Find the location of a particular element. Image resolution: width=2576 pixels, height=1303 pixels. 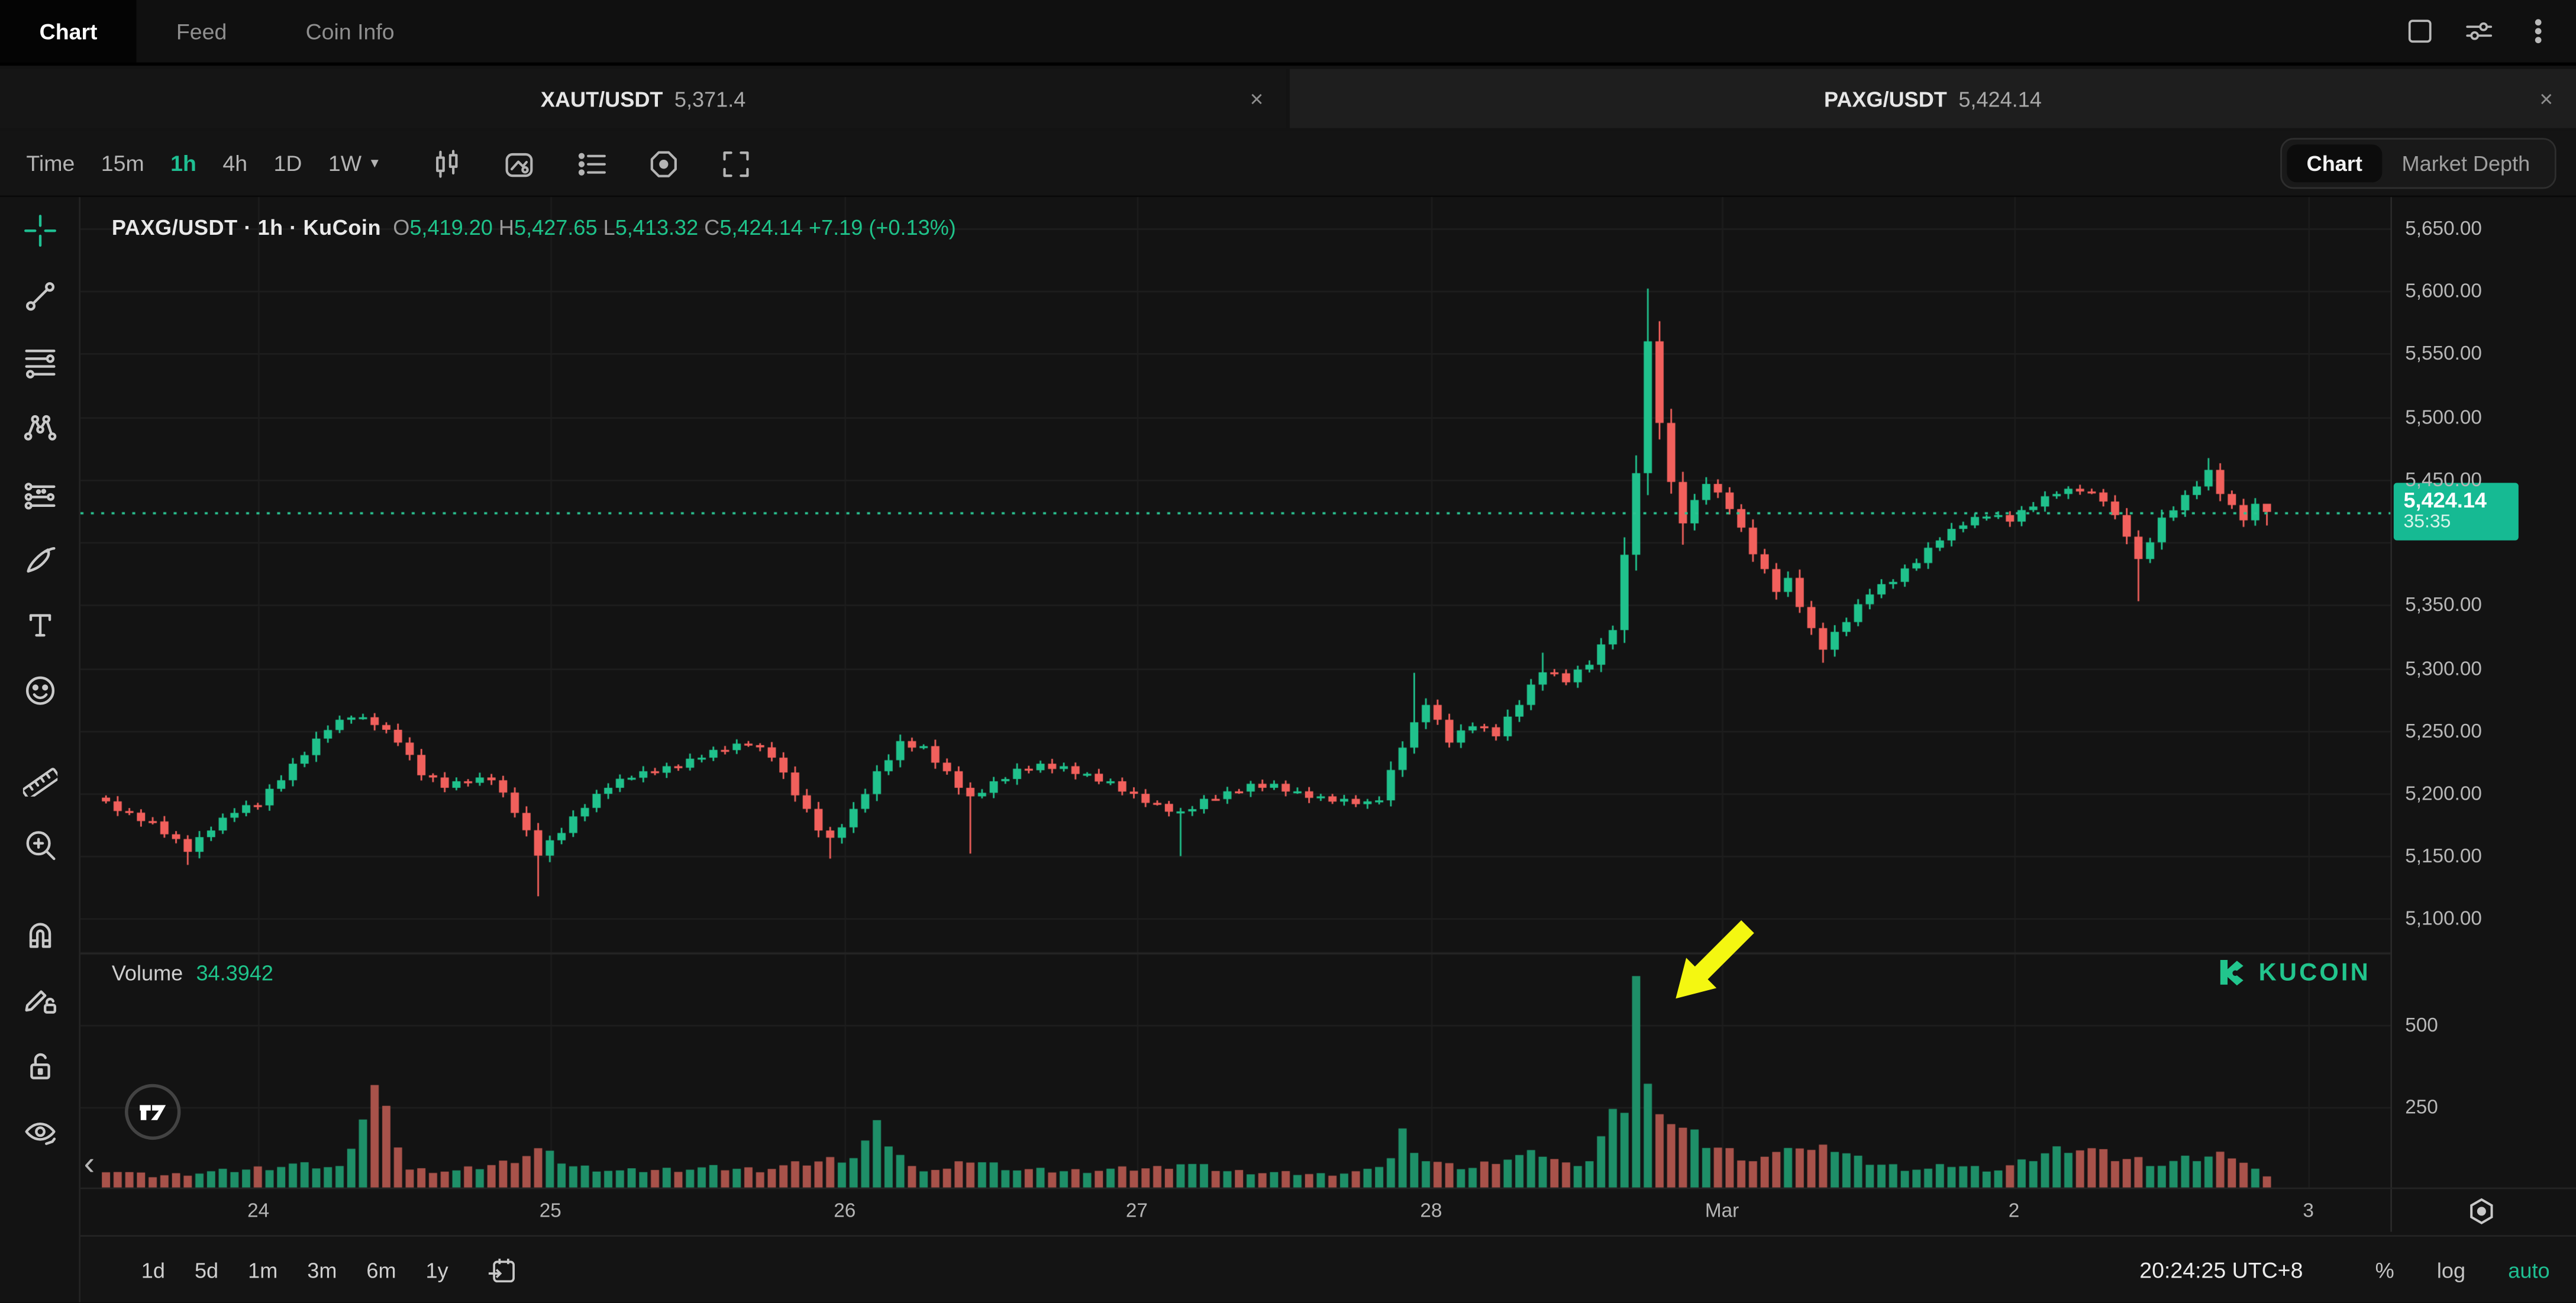

change-value: +7.19 (+0.13%) is located at coordinates (882, 227).